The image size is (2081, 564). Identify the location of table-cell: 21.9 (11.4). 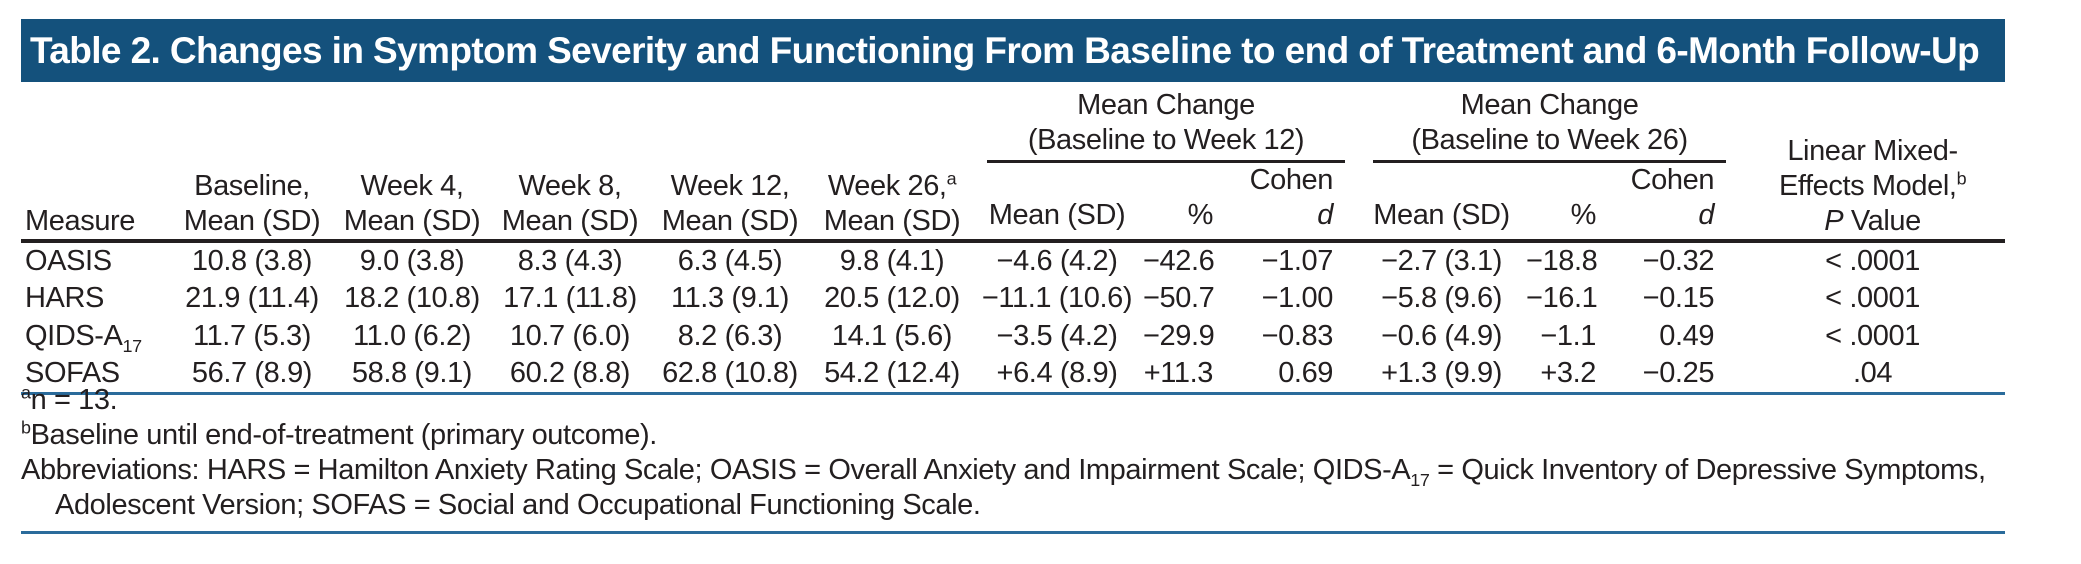
(252, 297).